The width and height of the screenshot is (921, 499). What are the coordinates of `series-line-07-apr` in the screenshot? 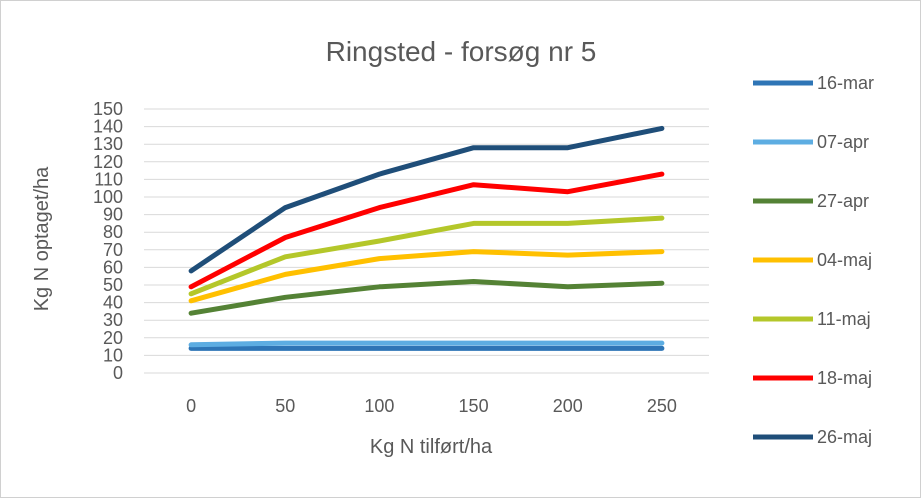 It's located at (426, 344).